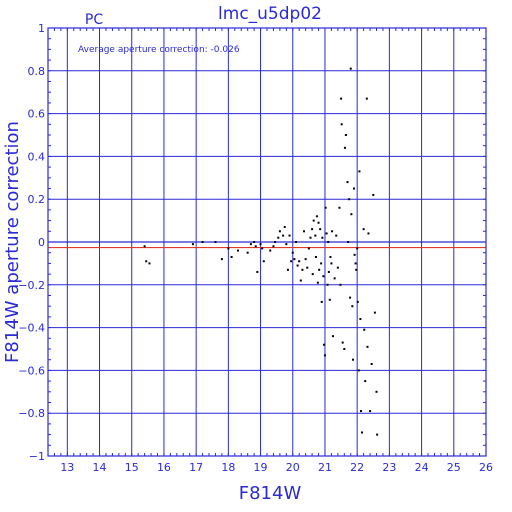 The width and height of the screenshot is (512, 512). Describe the element at coordinates (37, 199) in the screenshot. I see `y-tick-label: 0.2` at that location.